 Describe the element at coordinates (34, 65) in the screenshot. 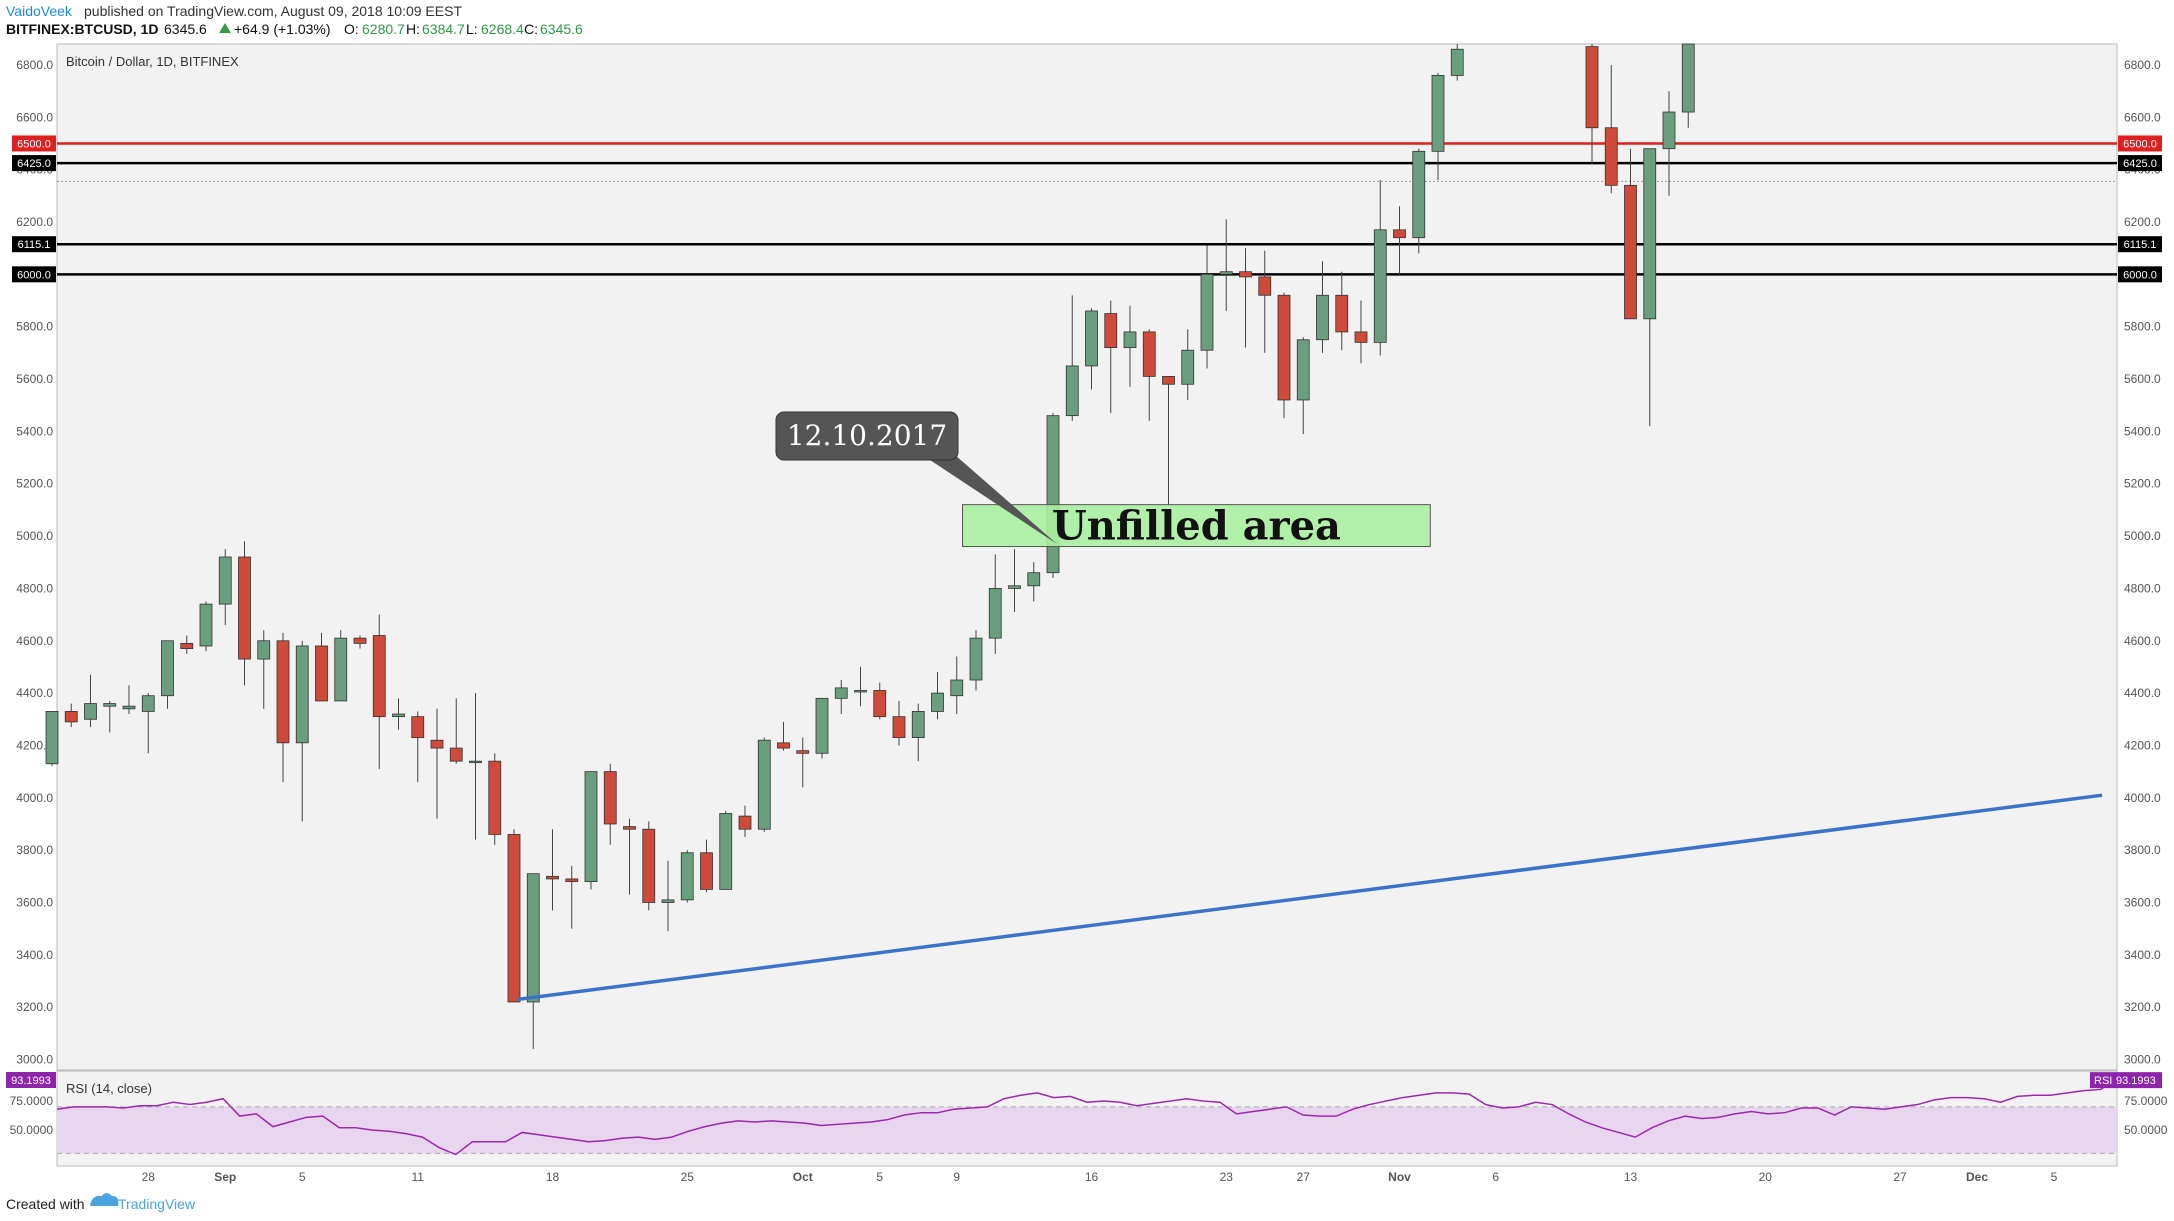

I see `price-tick-left: 6800.0` at that location.